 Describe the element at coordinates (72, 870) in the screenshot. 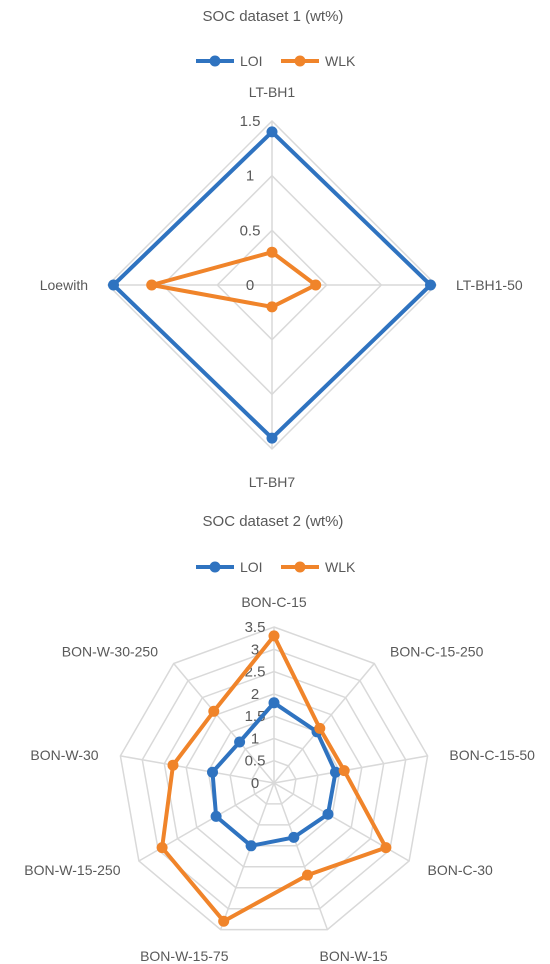

I see `chart2-category-label: BON-W-15-250` at that location.